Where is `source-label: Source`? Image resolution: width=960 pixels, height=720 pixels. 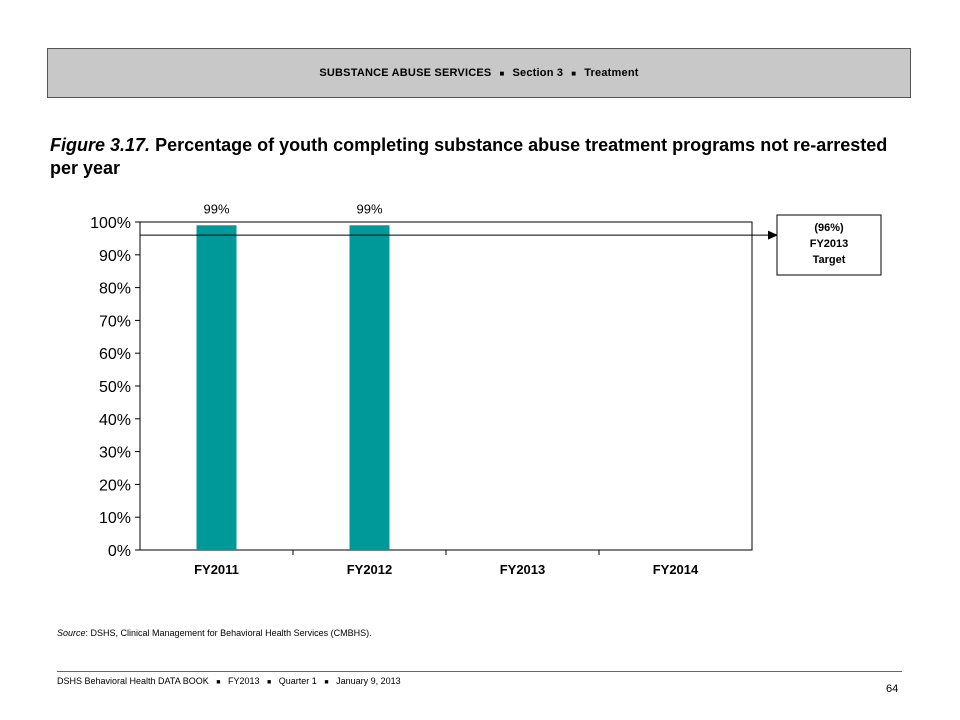 source-label: Source is located at coordinates (71, 633).